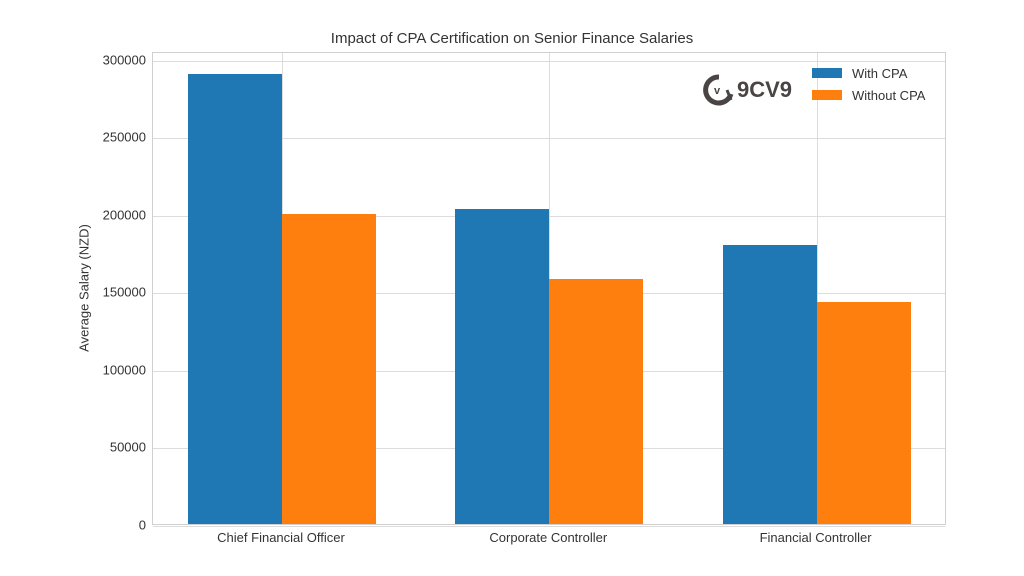 This screenshot has height=576, width=1024. I want to click on svg-text: v, so click(717, 91).